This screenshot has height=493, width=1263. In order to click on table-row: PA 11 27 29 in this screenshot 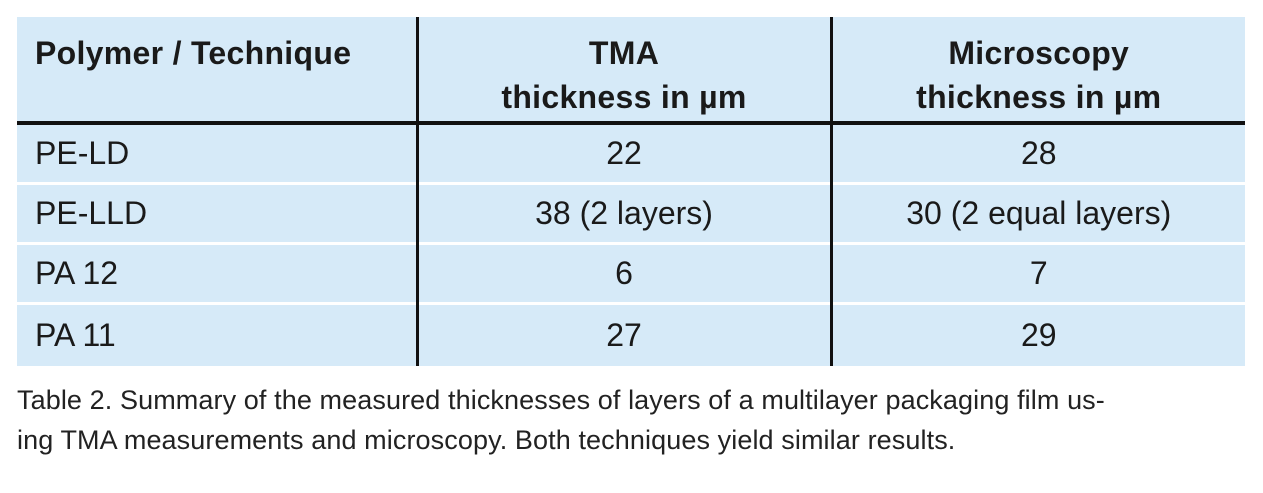, I will do `click(631, 333)`.